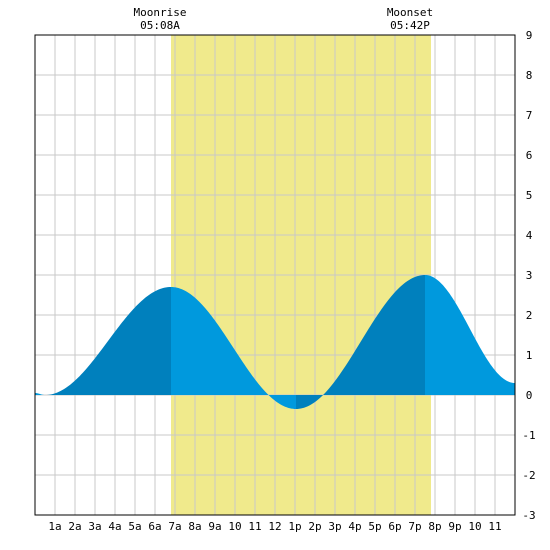 The width and height of the screenshot is (550, 550). What do you see at coordinates (54, 526) in the screenshot?
I see `x-tick-label: 1a` at bounding box center [54, 526].